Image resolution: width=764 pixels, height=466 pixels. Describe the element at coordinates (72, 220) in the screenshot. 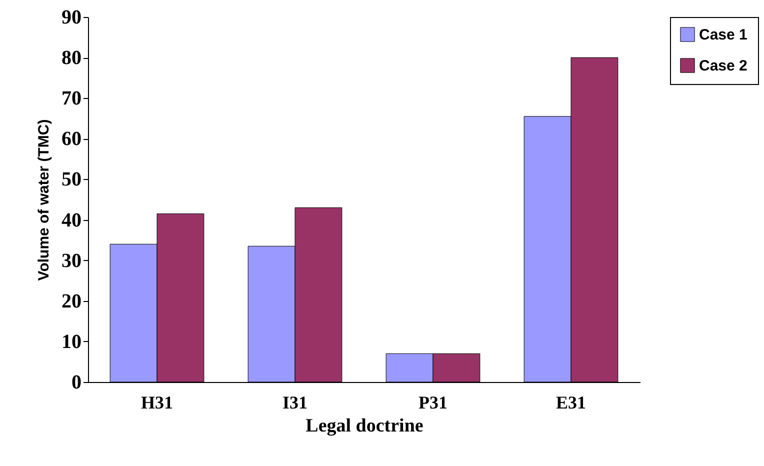

I see `y-tick-label: 40` at that location.